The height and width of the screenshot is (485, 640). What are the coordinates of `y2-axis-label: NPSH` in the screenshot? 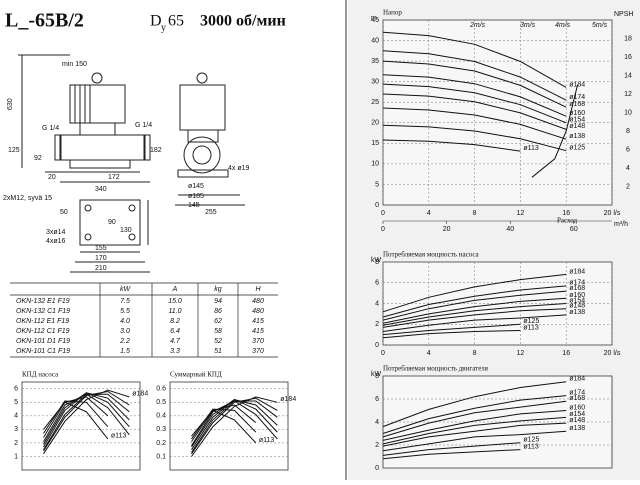 It's located at (623, 14).